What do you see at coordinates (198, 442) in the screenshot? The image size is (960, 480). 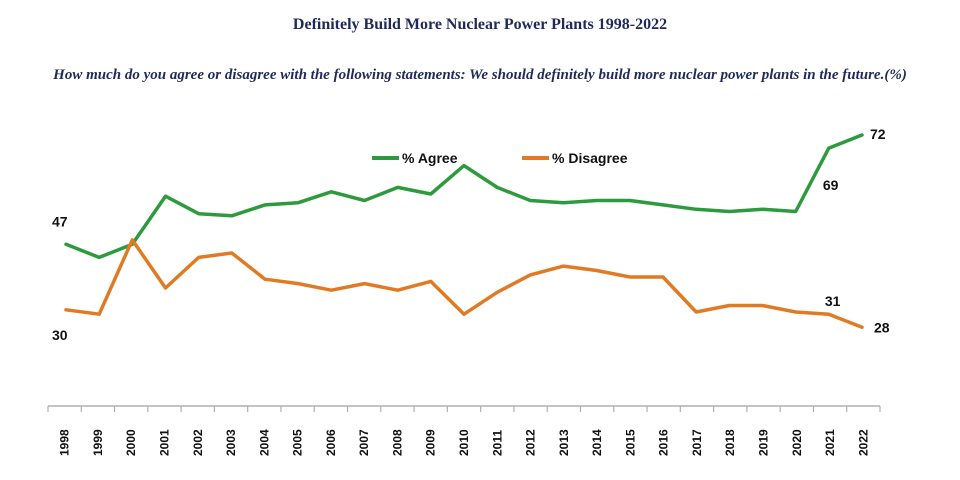 I see `x-tick-label: 2002` at bounding box center [198, 442].